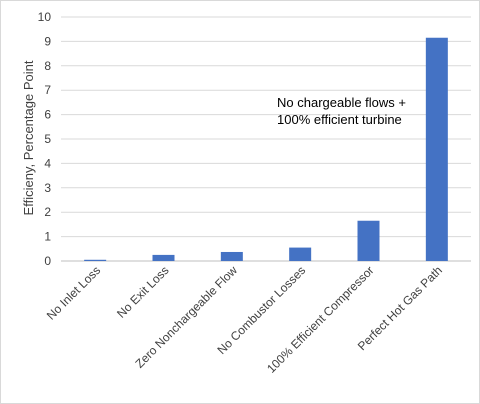 The image size is (480, 404). What do you see at coordinates (28, 137) in the screenshot?
I see `y-axis-title: Efficieny, Percentage Point` at bounding box center [28, 137].